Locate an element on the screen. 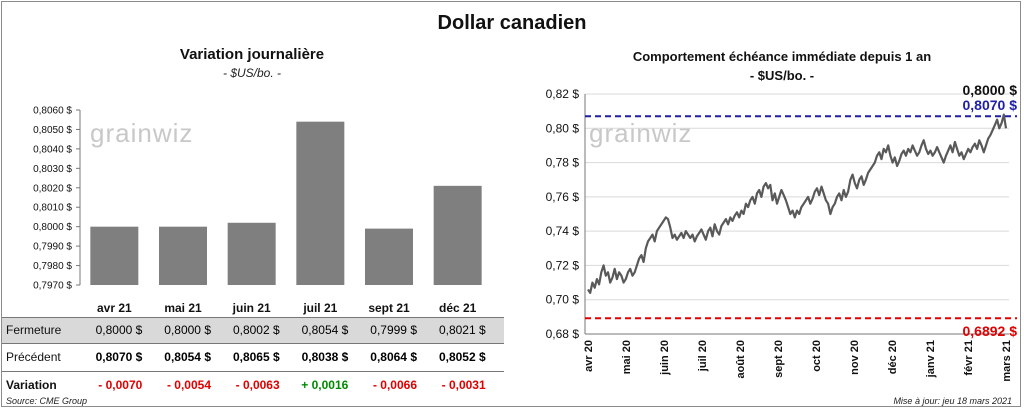  table-cell: - 0,0054 is located at coordinates (188, 385).